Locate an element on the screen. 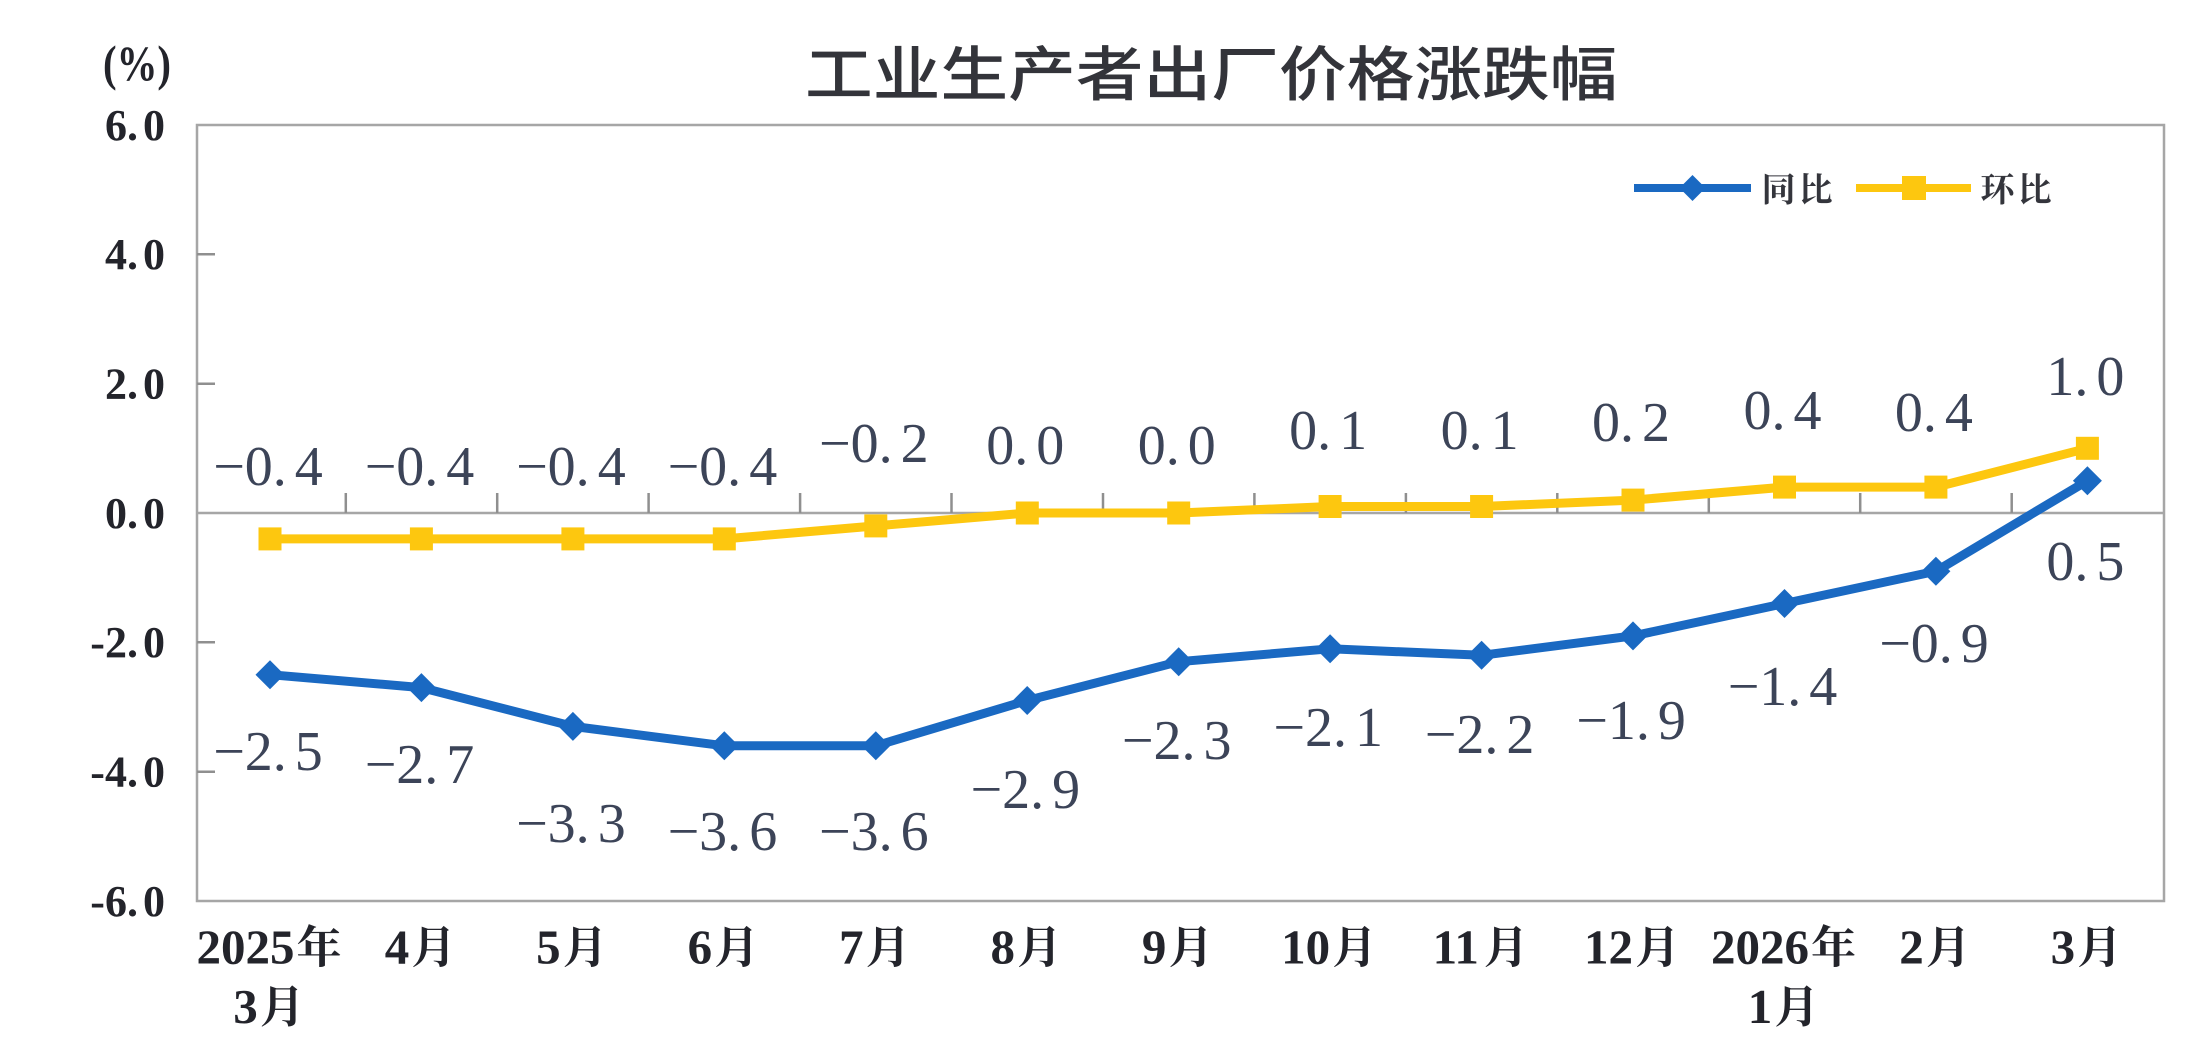  svg-text:−1.9: −1. 9 is located at coordinates (1631, 721).